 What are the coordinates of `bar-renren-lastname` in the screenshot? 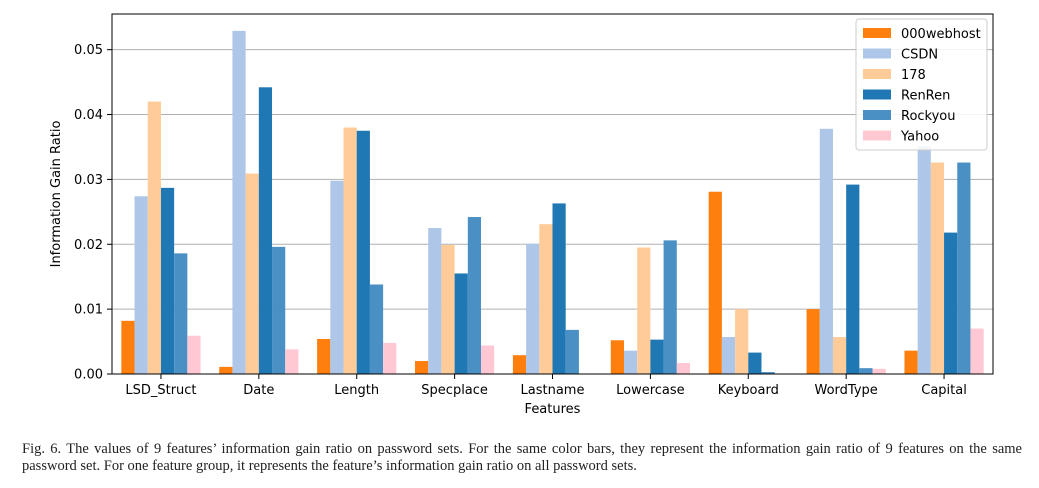 It's located at (559, 288).